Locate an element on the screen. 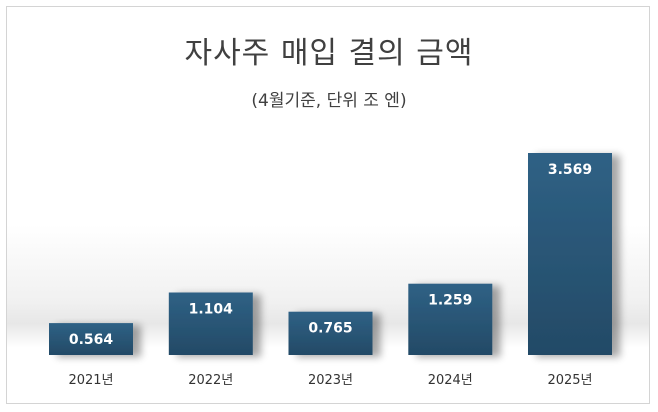 This screenshot has height=412, width=658. bar-2023년 is located at coordinates (330, 333).